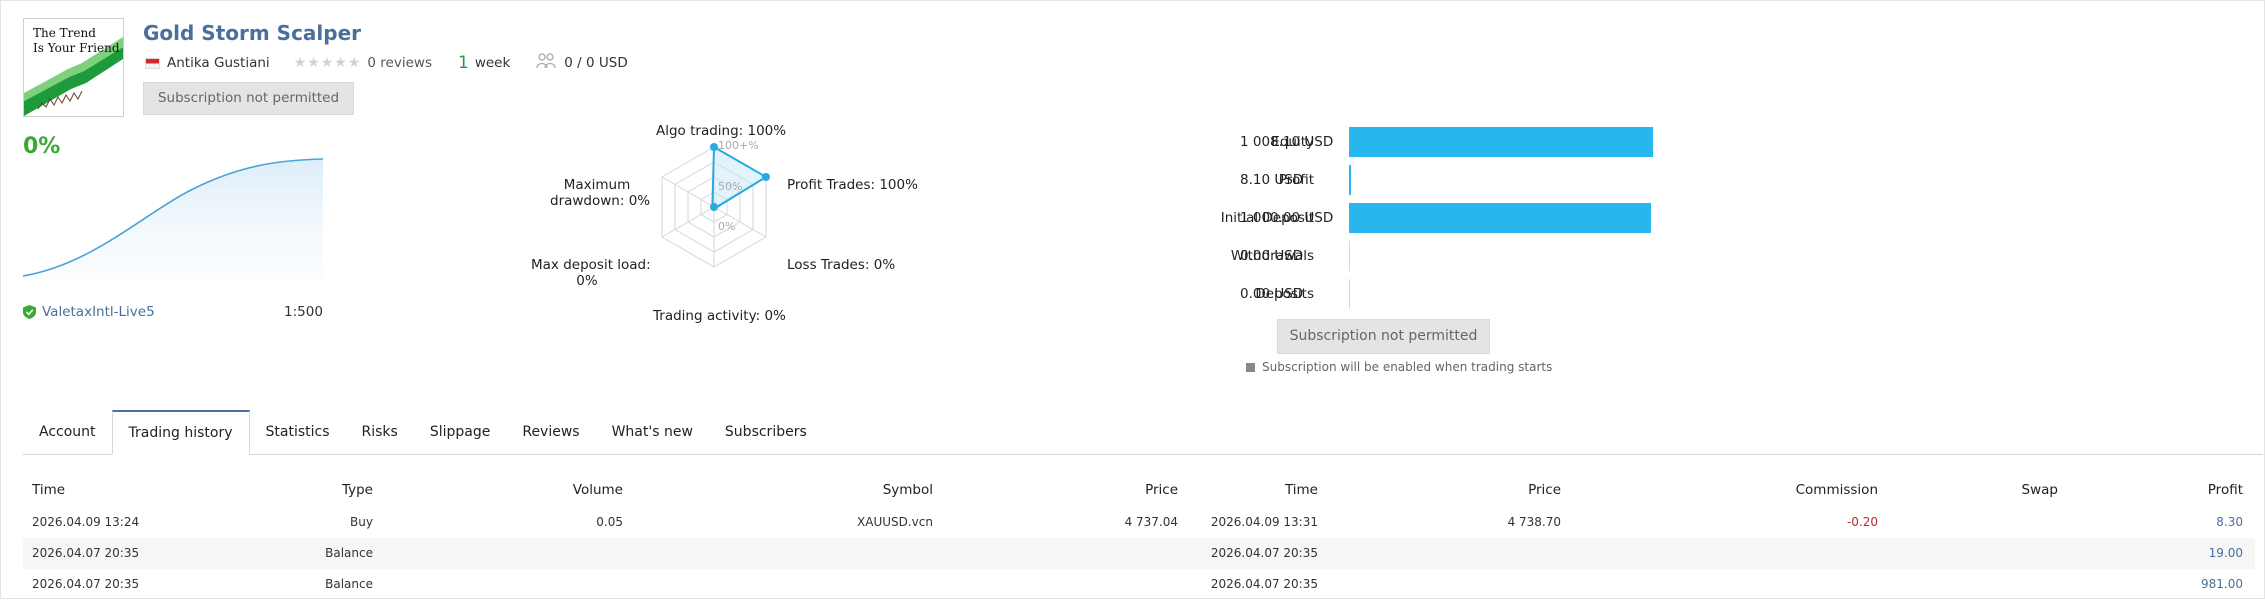 The width and height of the screenshot is (2265, 600). I want to click on balance-value-deposits: 0.00 USD, so click(1272, 294).